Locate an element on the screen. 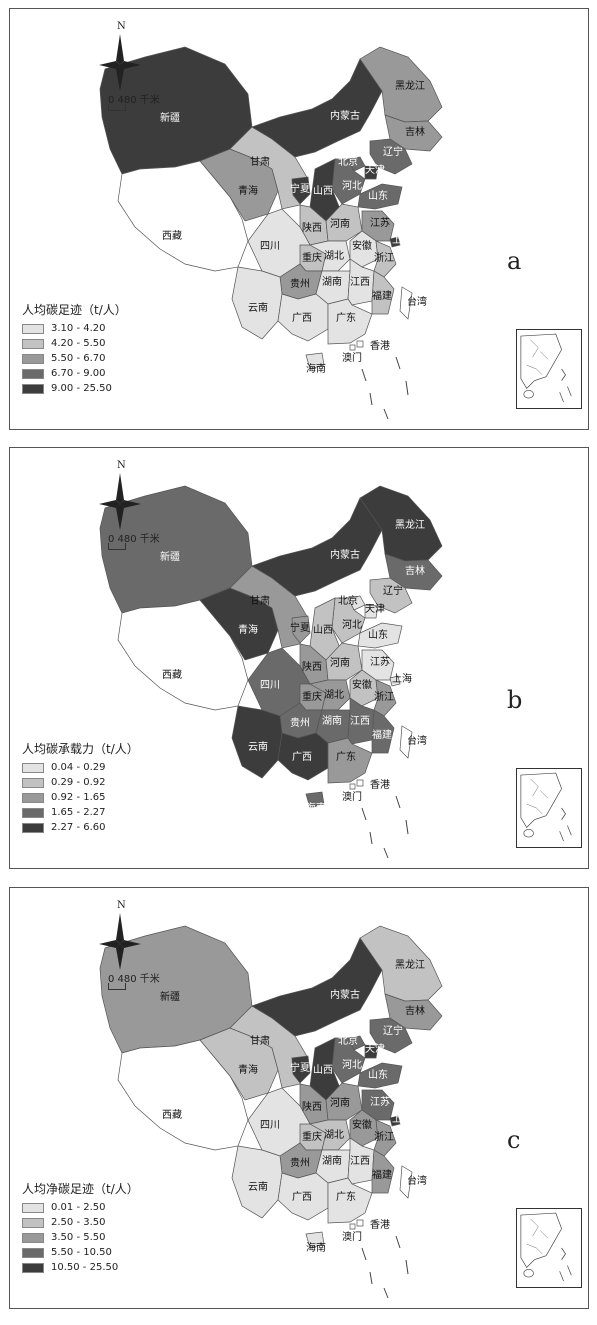 This screenshot has height=1325, width=597. province-上海 is located at coordinates (395, 242).